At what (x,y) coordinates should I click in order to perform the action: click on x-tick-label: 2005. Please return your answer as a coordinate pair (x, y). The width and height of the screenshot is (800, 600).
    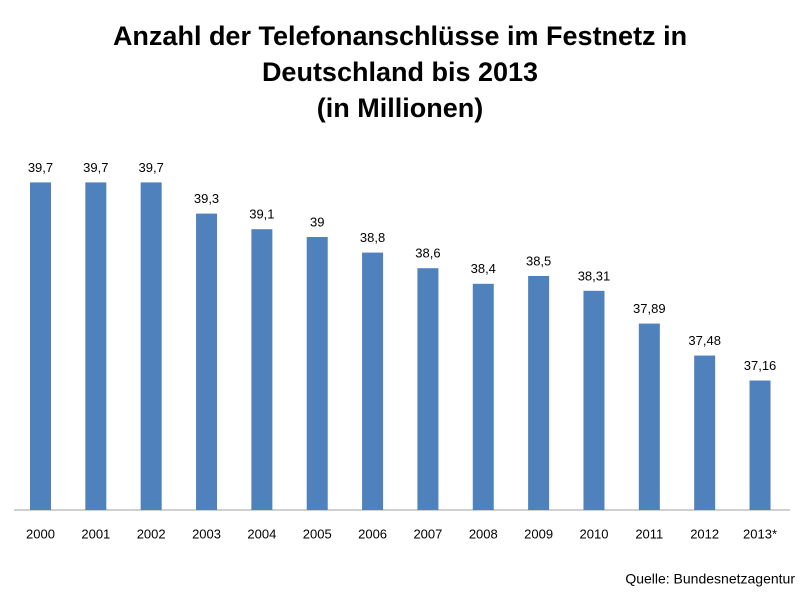
    Looking at the image, I should click on (317, 533).